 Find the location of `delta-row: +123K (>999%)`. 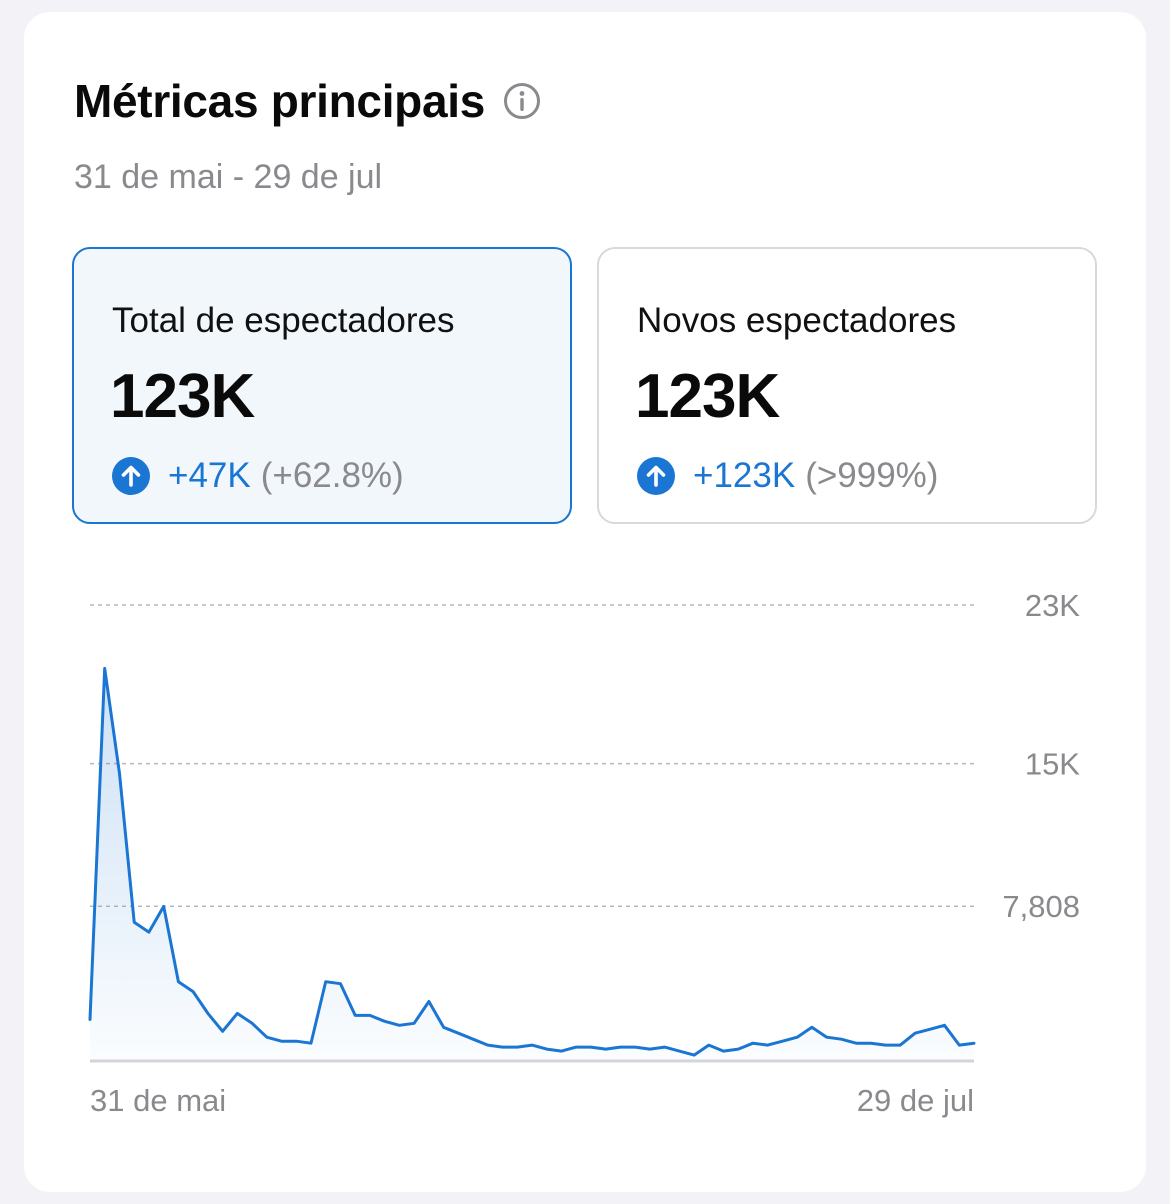

delta-row: +123K (>999%) is located at coordinates (787, 476).